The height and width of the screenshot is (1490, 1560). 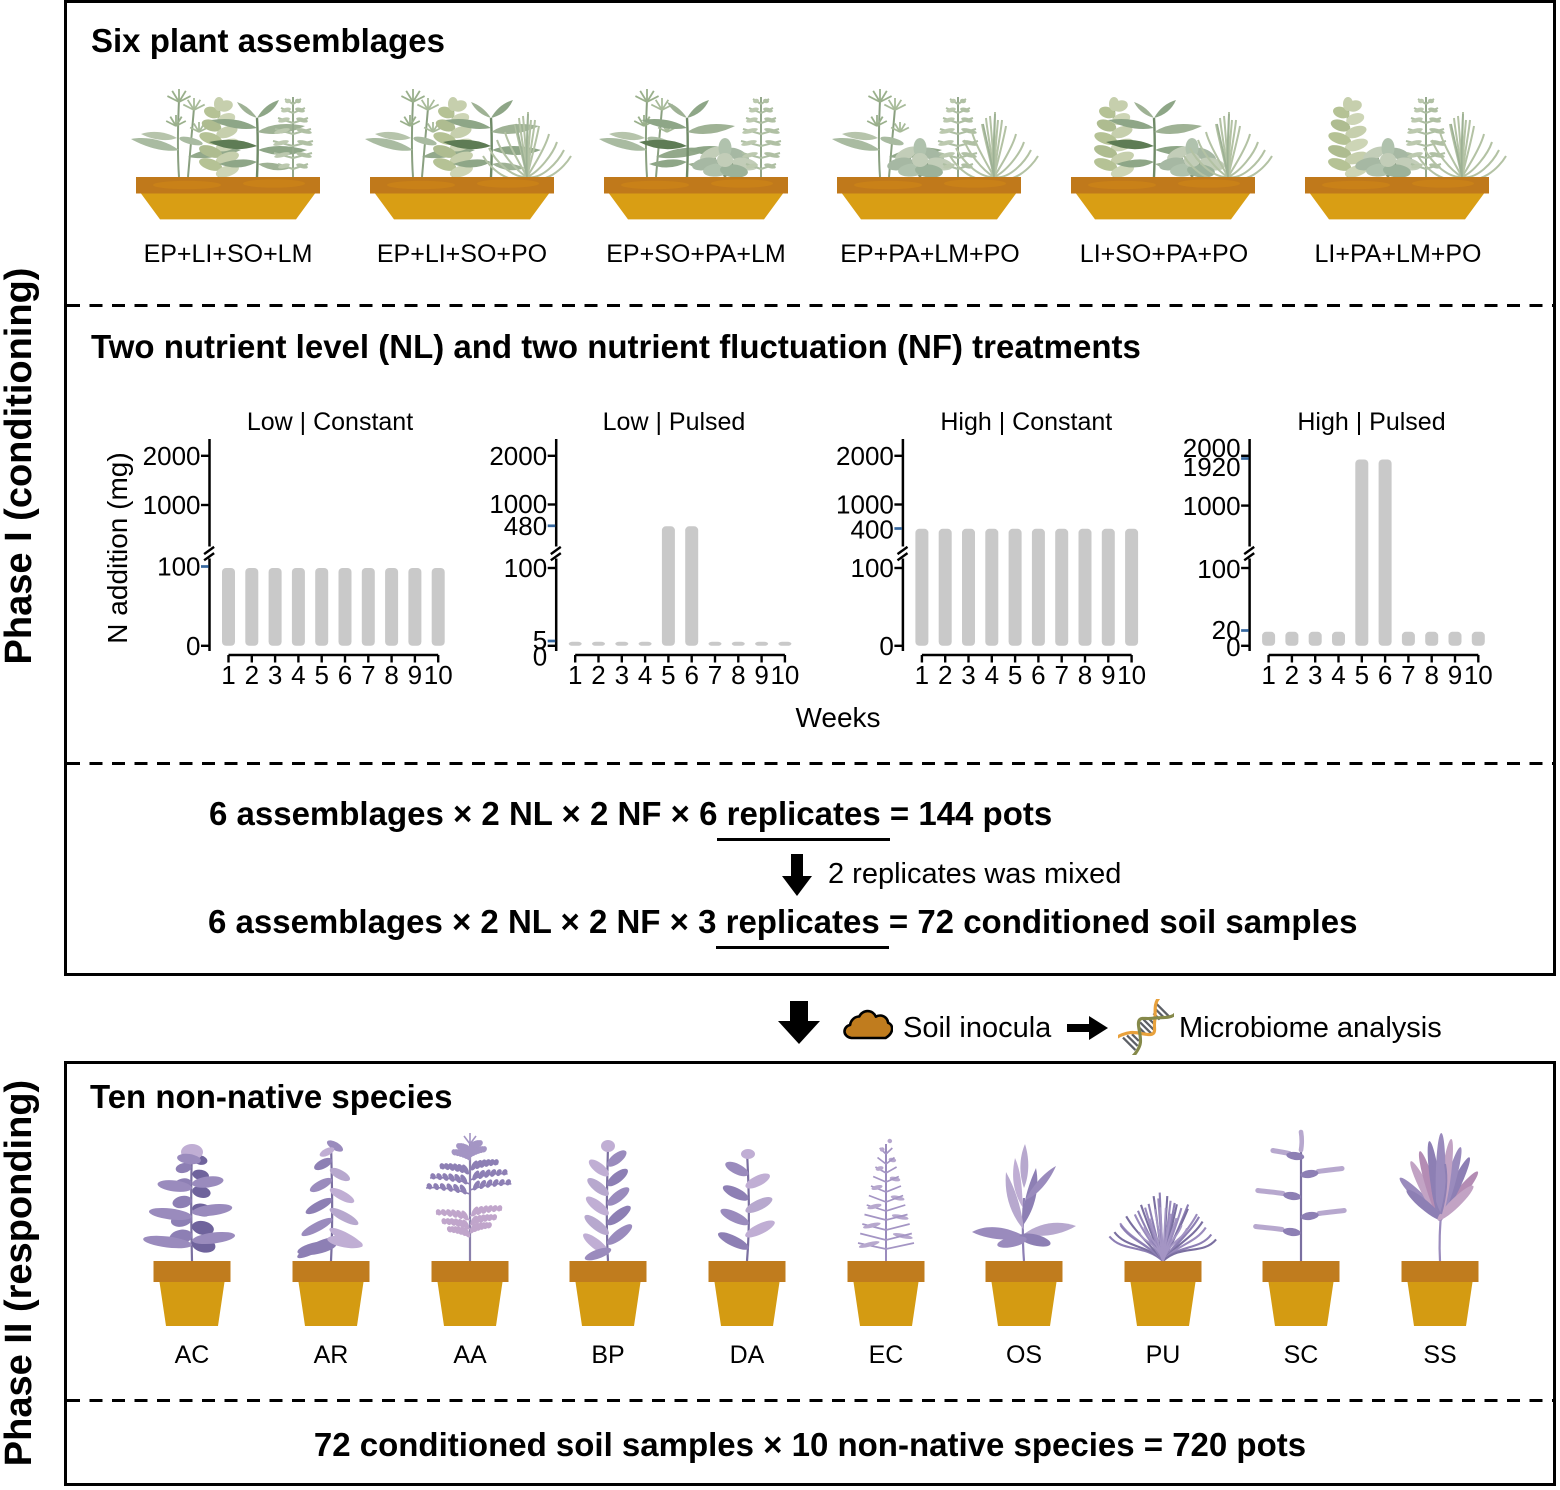 I want to click on svg-text: Low | Constant, so click(x=330, y=422).